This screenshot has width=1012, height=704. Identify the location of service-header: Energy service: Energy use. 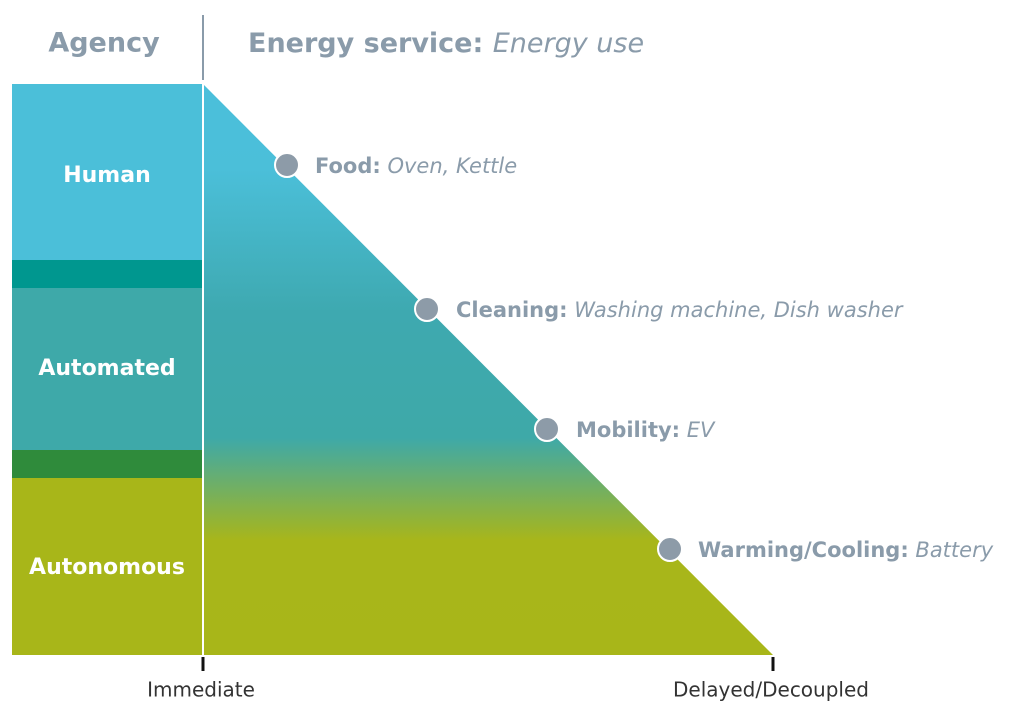
(446, 43).